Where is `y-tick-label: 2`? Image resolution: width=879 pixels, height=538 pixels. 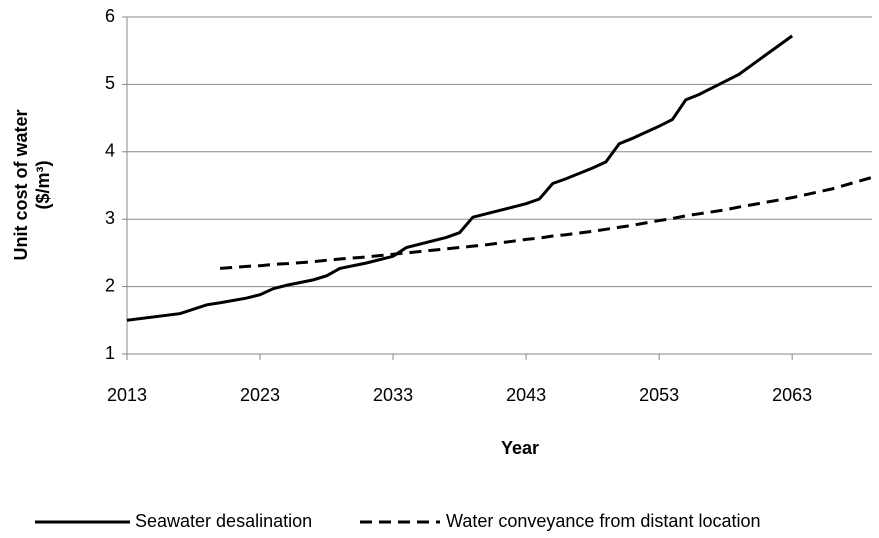 y-tick-label: 2 is located at coordinates (110, 285).